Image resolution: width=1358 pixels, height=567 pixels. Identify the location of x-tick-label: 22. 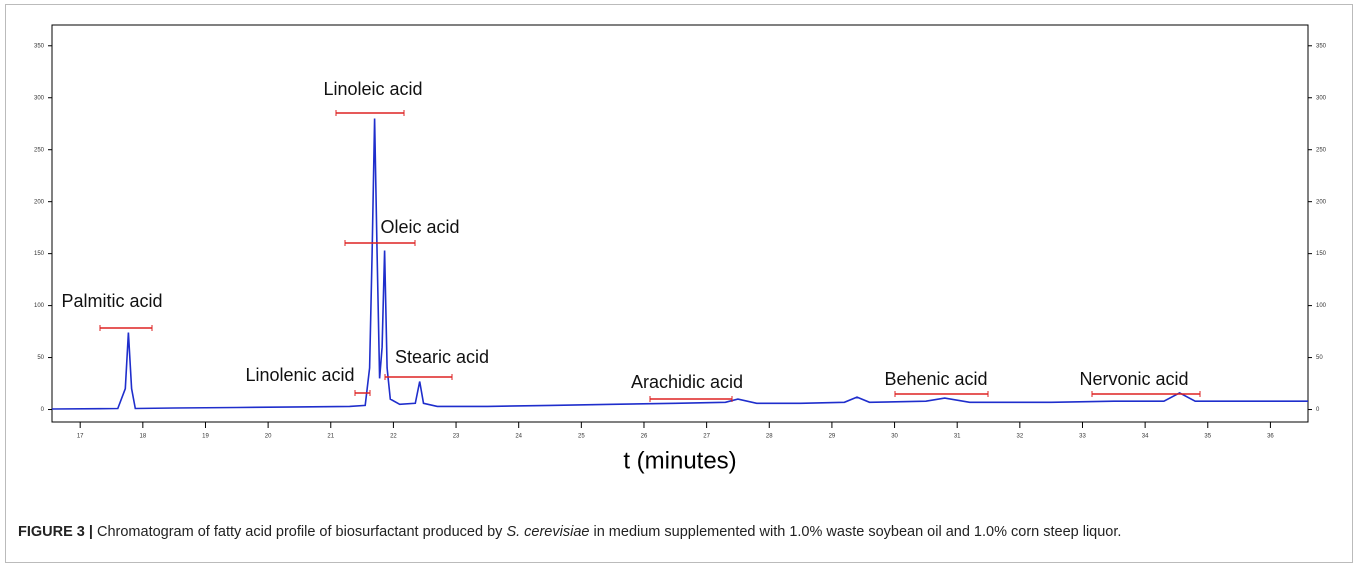
(393, 437).